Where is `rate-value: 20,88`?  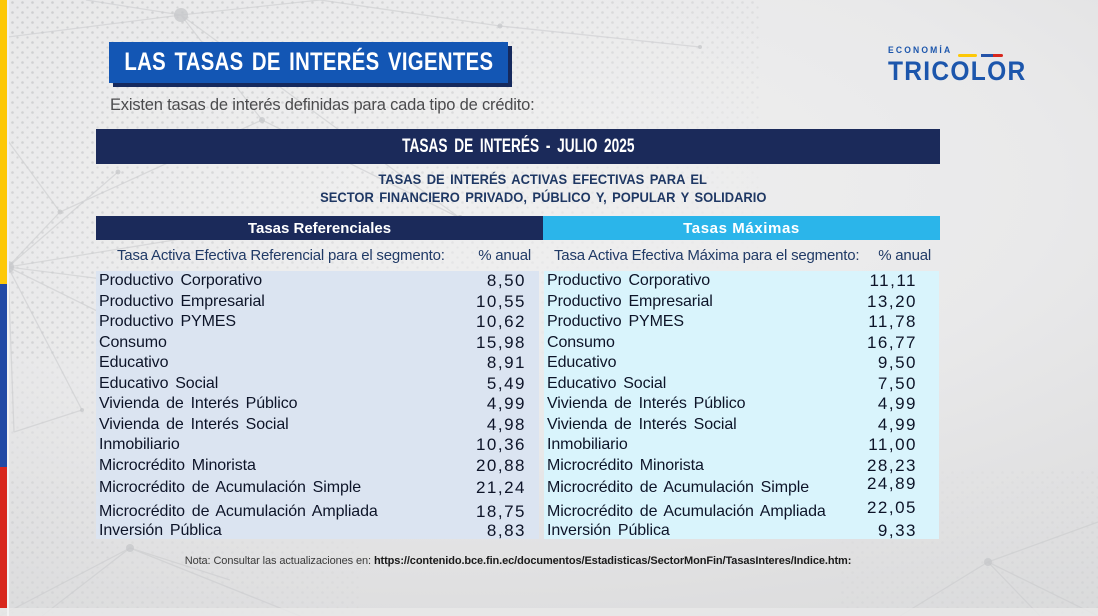
rate-value: 20,88 is located at coordinates (500, 465).